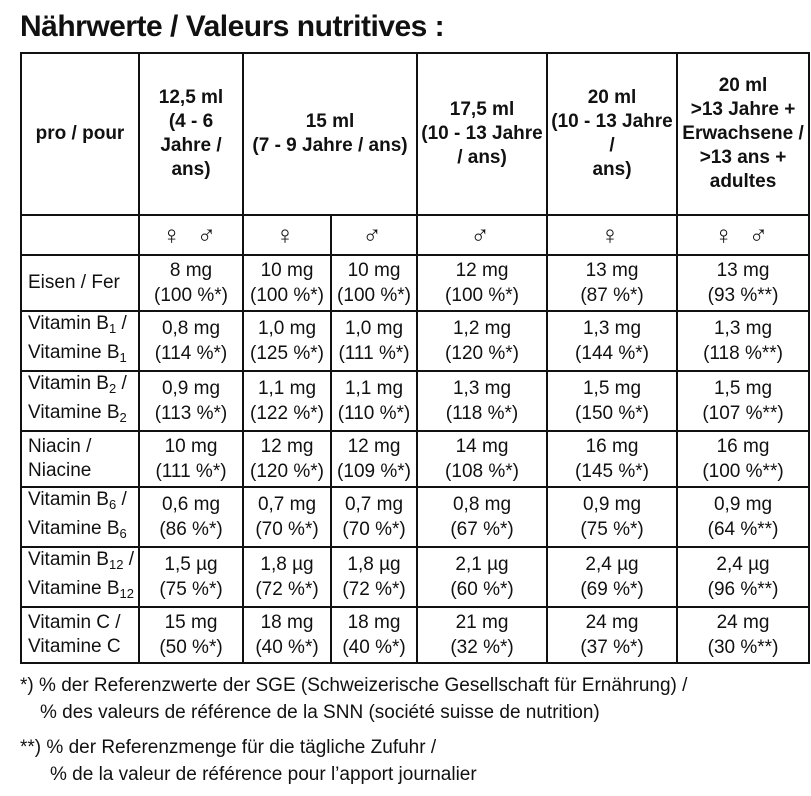 The height and width of the screenshot is (796, 811). Describe the element at coordinates (191, 97) in the screenshot. I see `column-header-line: 12,5 ml` at that location.